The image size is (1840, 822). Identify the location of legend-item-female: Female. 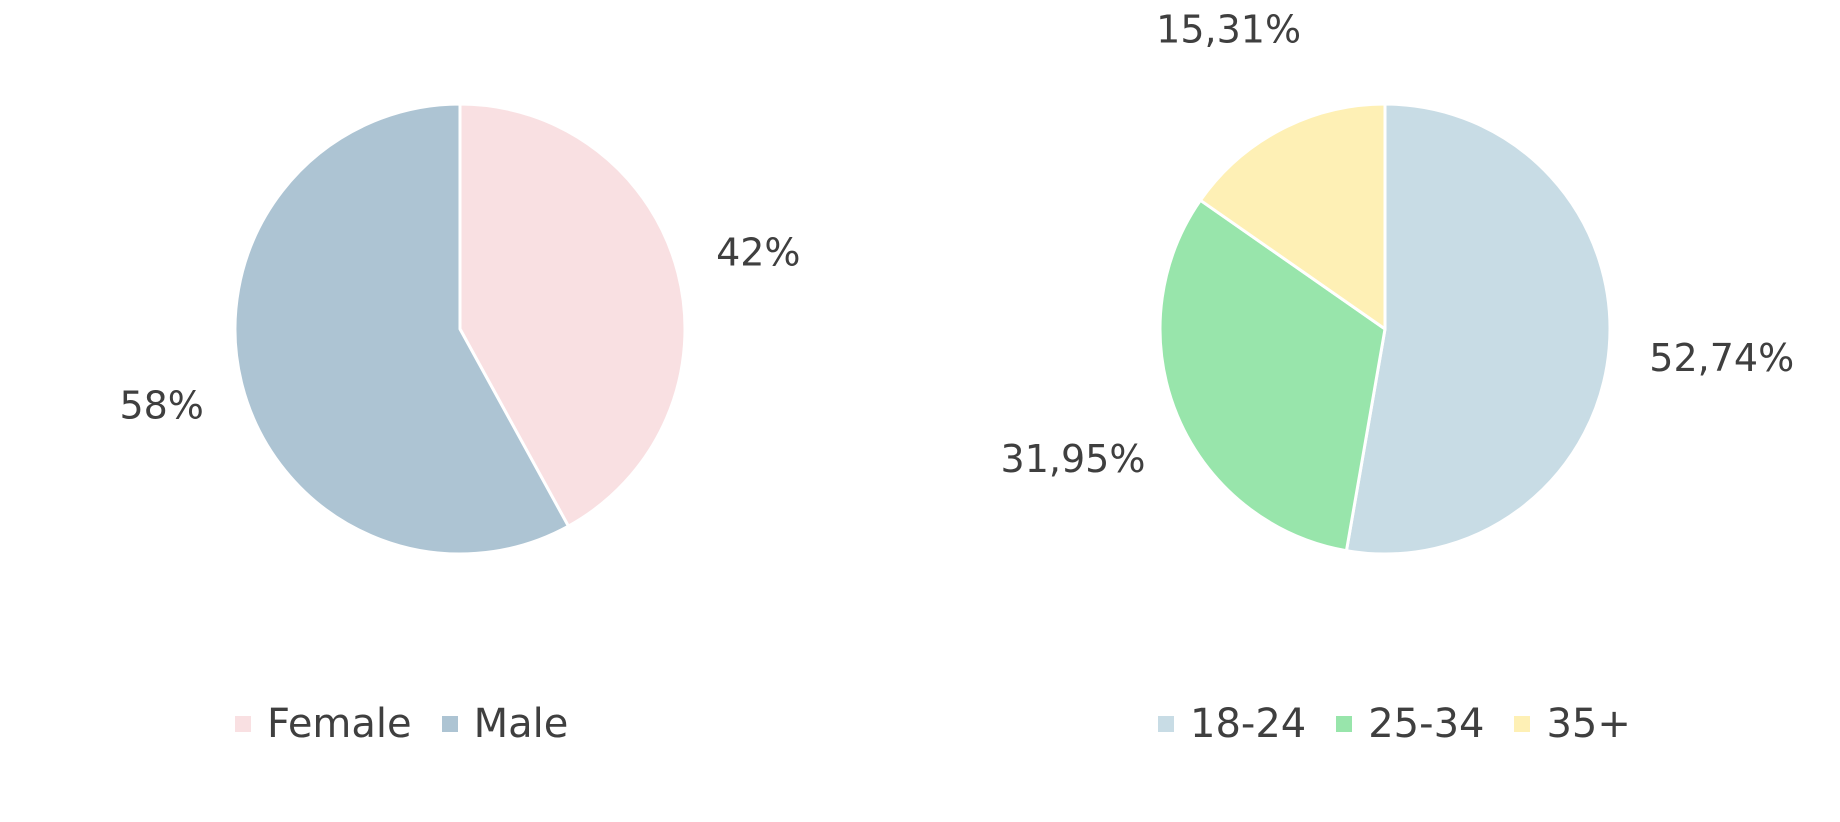
(323, 724).